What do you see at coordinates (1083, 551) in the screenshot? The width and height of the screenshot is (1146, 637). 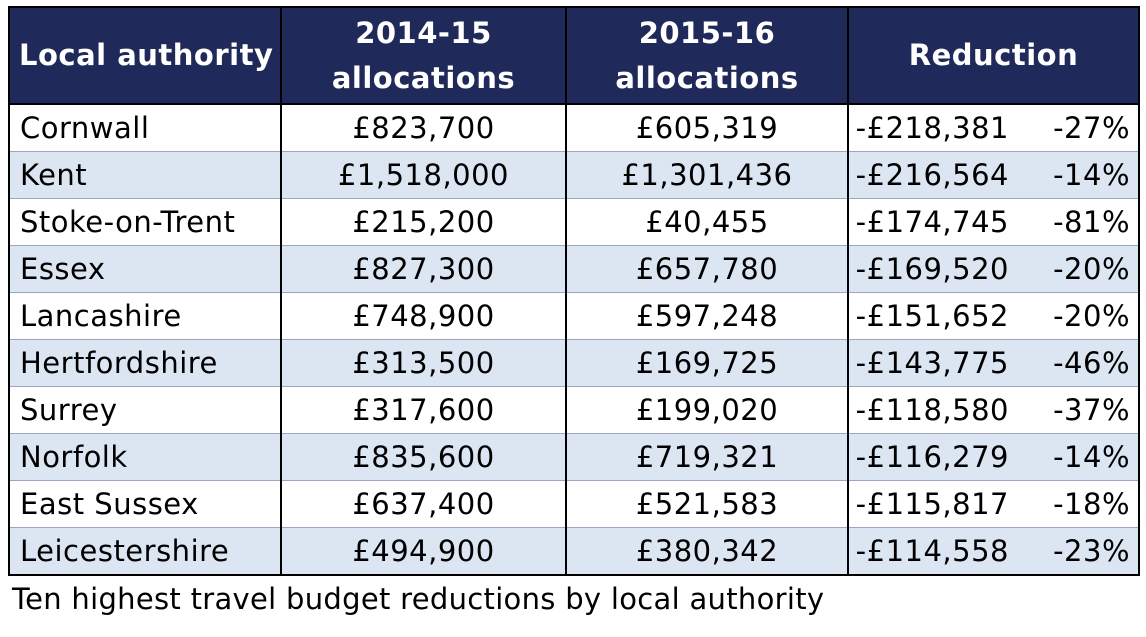 I see `cell-reduction-percent: -23%` at bounding box center [1083, 551].